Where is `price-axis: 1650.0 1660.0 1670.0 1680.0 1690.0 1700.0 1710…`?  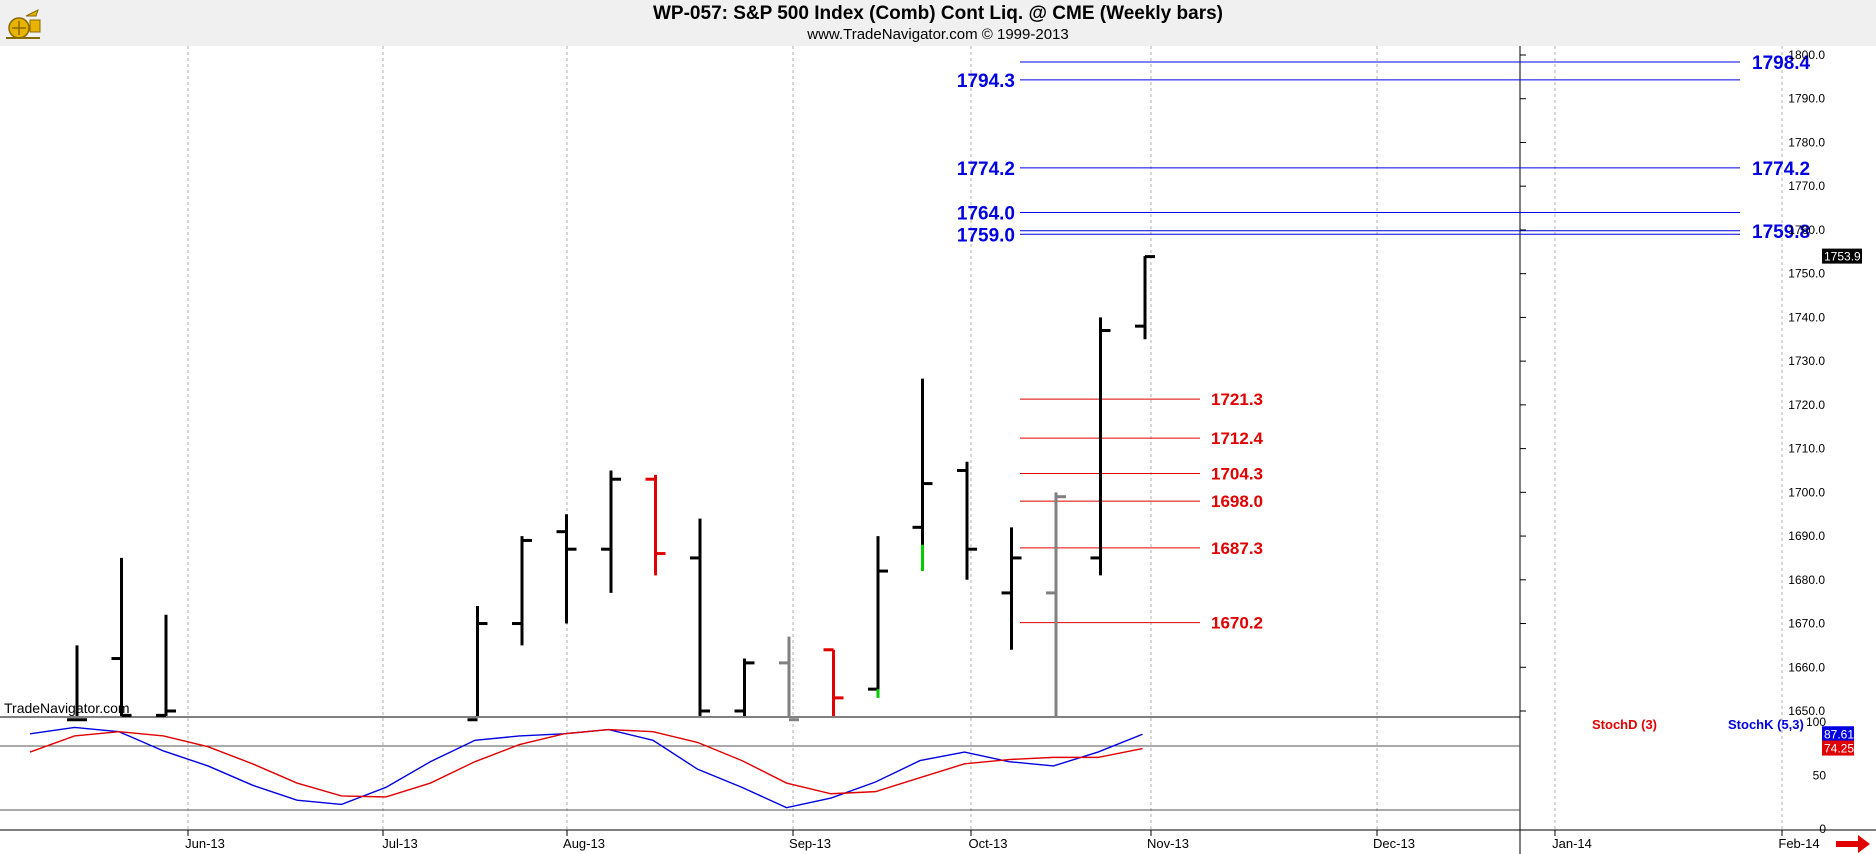
price-axis: 1650.0 1660.0 1670.0 1680.0 1690.0 1700.0 1710… is located at coordinates (1691, 383).